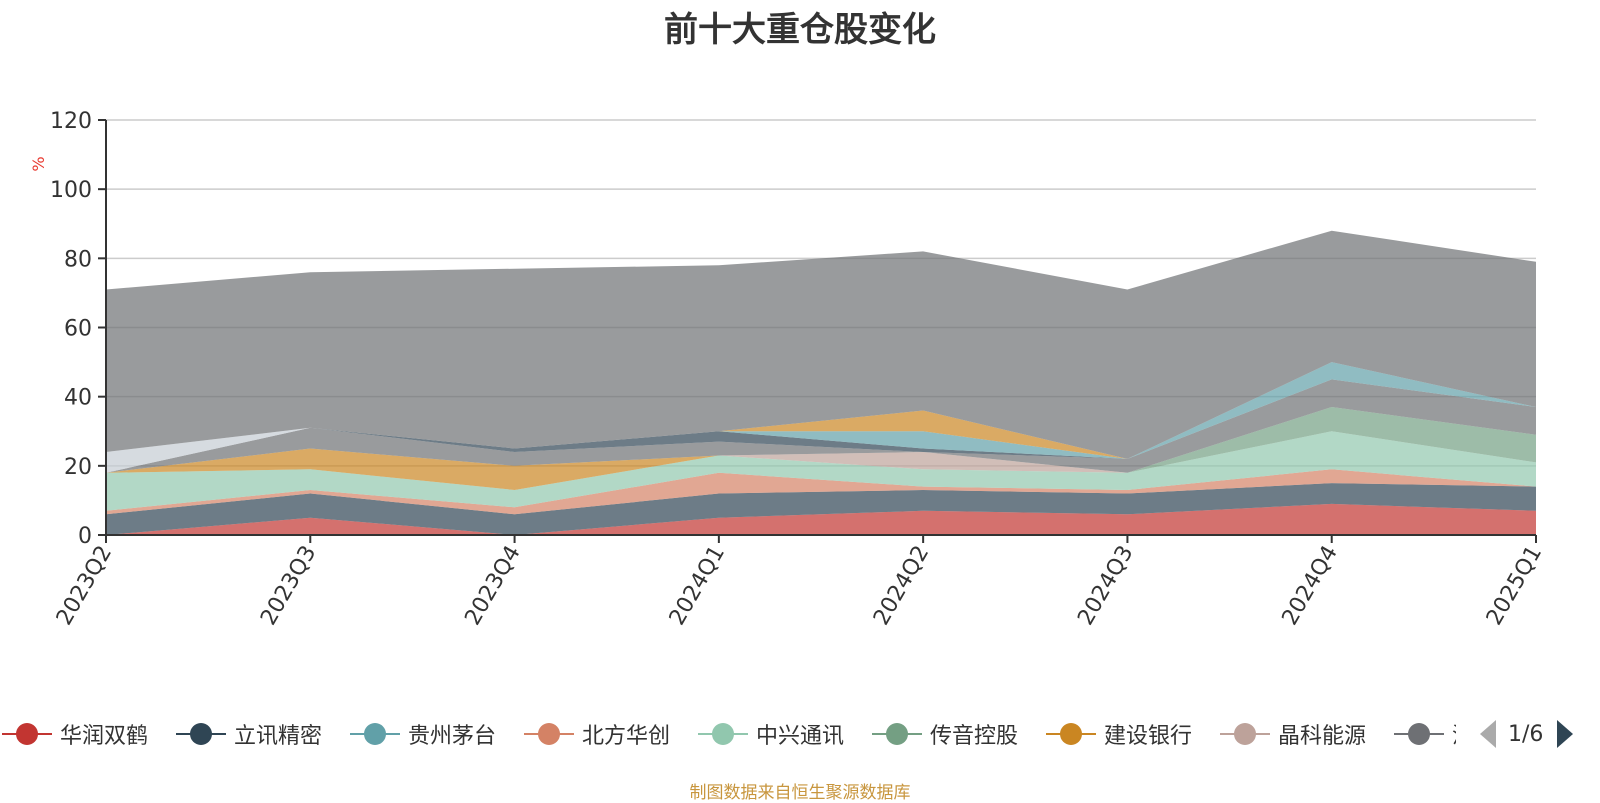  Describe the element at coordinates (800, 30) in the screenshot. I see `chart-title: 前十大重仓股变化` at that location.